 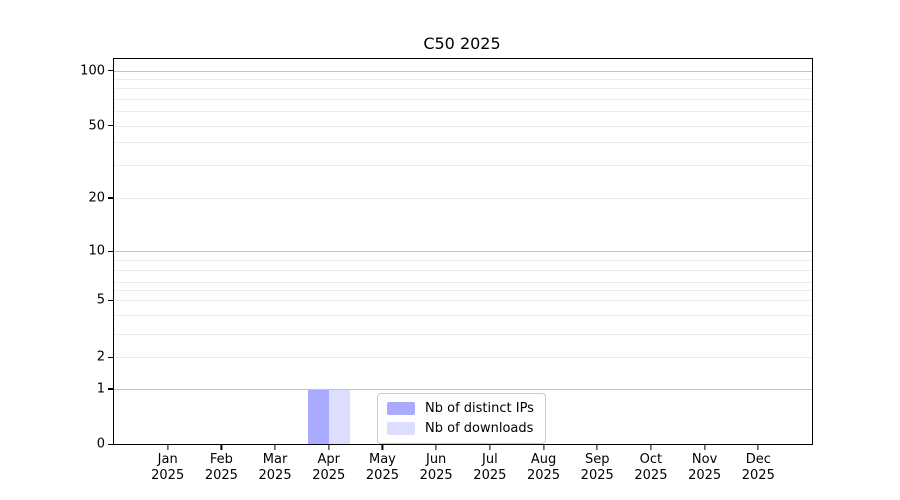 What do you see at coordinates (329, 468) in the screenshot?
I see `x-tick-label: Apr 2025` at bounding box center [329, 468].